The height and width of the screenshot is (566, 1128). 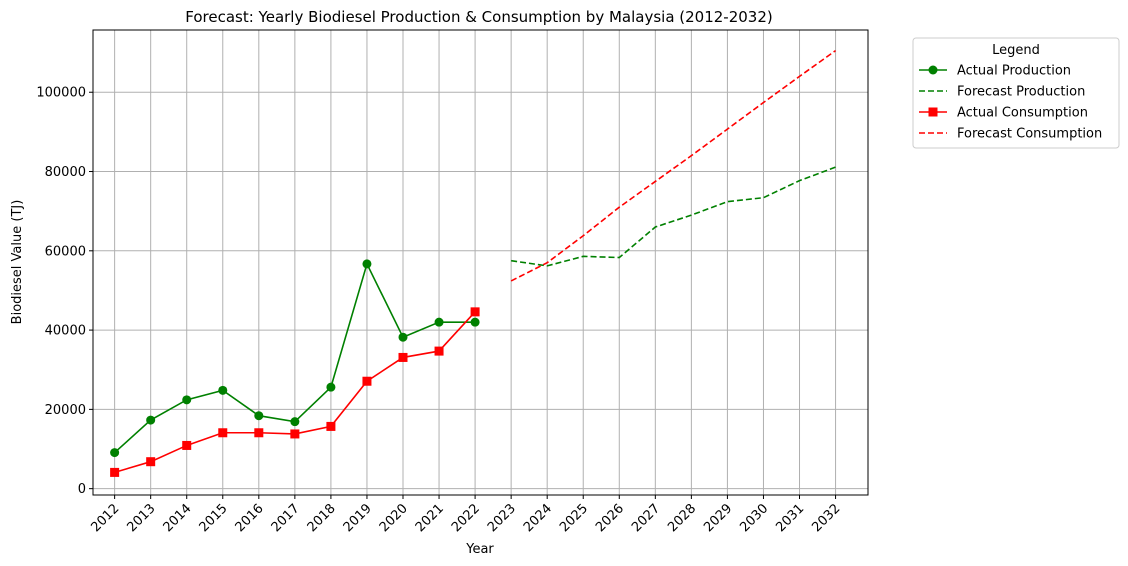 I want to click on legend-label: Actual Production, so click(x=1014, y=71).